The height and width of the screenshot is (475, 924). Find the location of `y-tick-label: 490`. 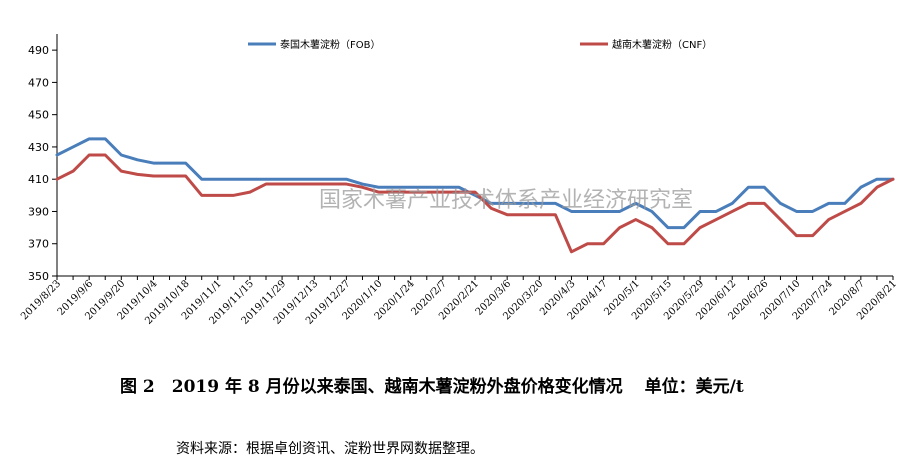

y-tick-label: 490 is located at coordinates (38, 50).